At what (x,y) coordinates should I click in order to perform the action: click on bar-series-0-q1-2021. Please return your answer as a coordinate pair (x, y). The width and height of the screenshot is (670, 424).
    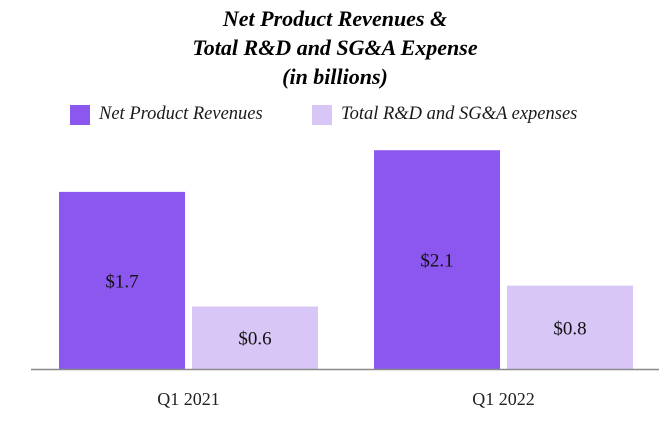
    Looking at the image, I should click on (122, 280).